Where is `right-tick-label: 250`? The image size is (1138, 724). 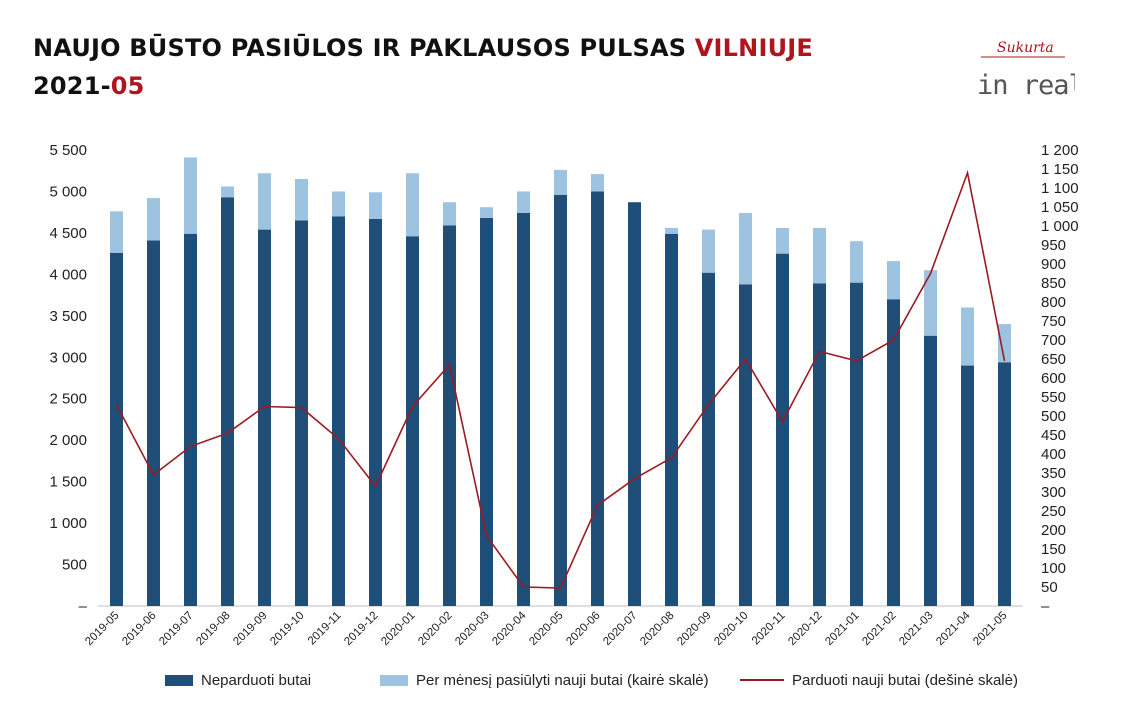 right-tick-label: 250 is located at coordinates (1053, 511).